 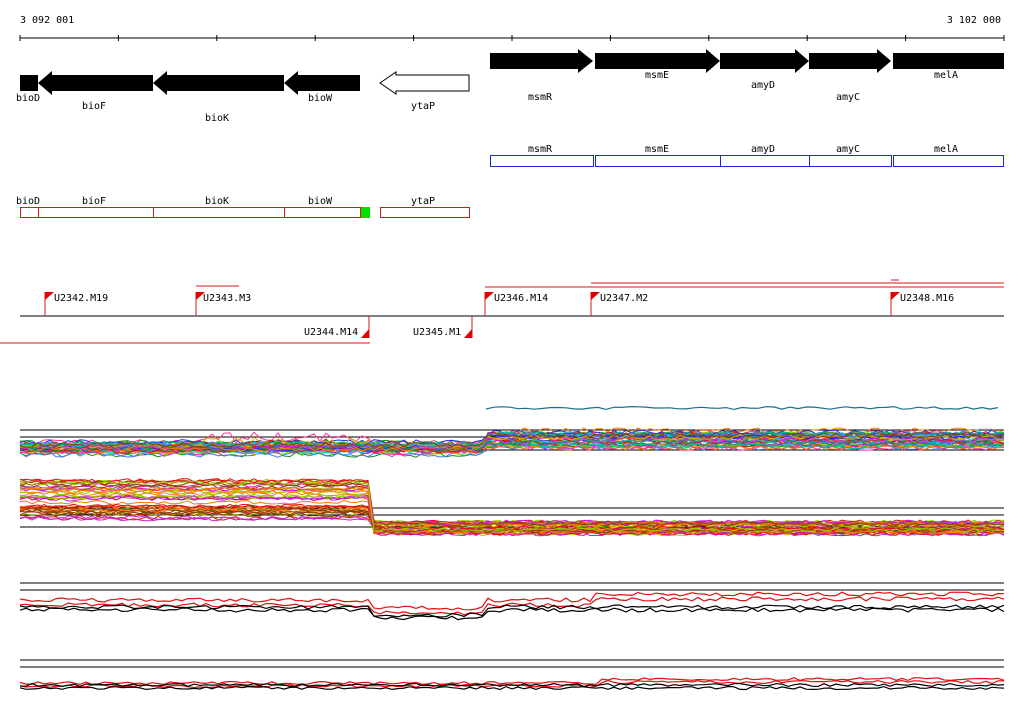 I want to click on tu-flag-U2345: U2345.M1, so click(x=443, y=327).